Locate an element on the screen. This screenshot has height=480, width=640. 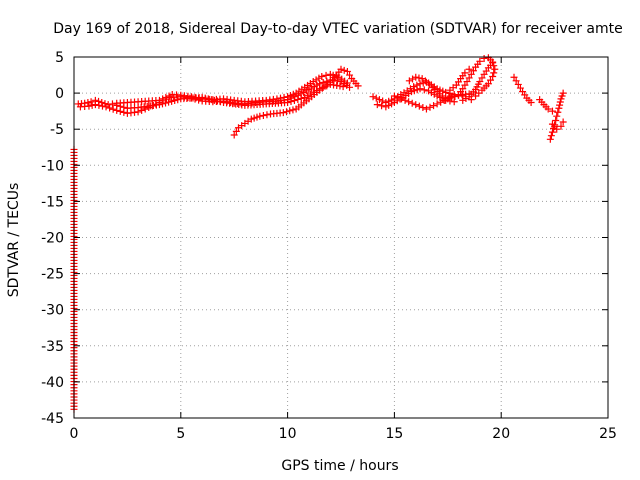
series-track-k is located at coordinates (459, 79).